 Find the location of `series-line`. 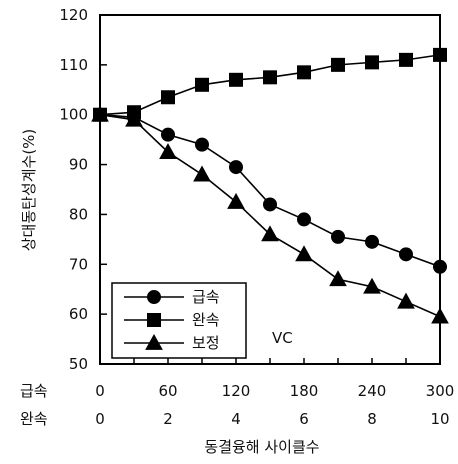

series-line is located at coordinates (270, 85).